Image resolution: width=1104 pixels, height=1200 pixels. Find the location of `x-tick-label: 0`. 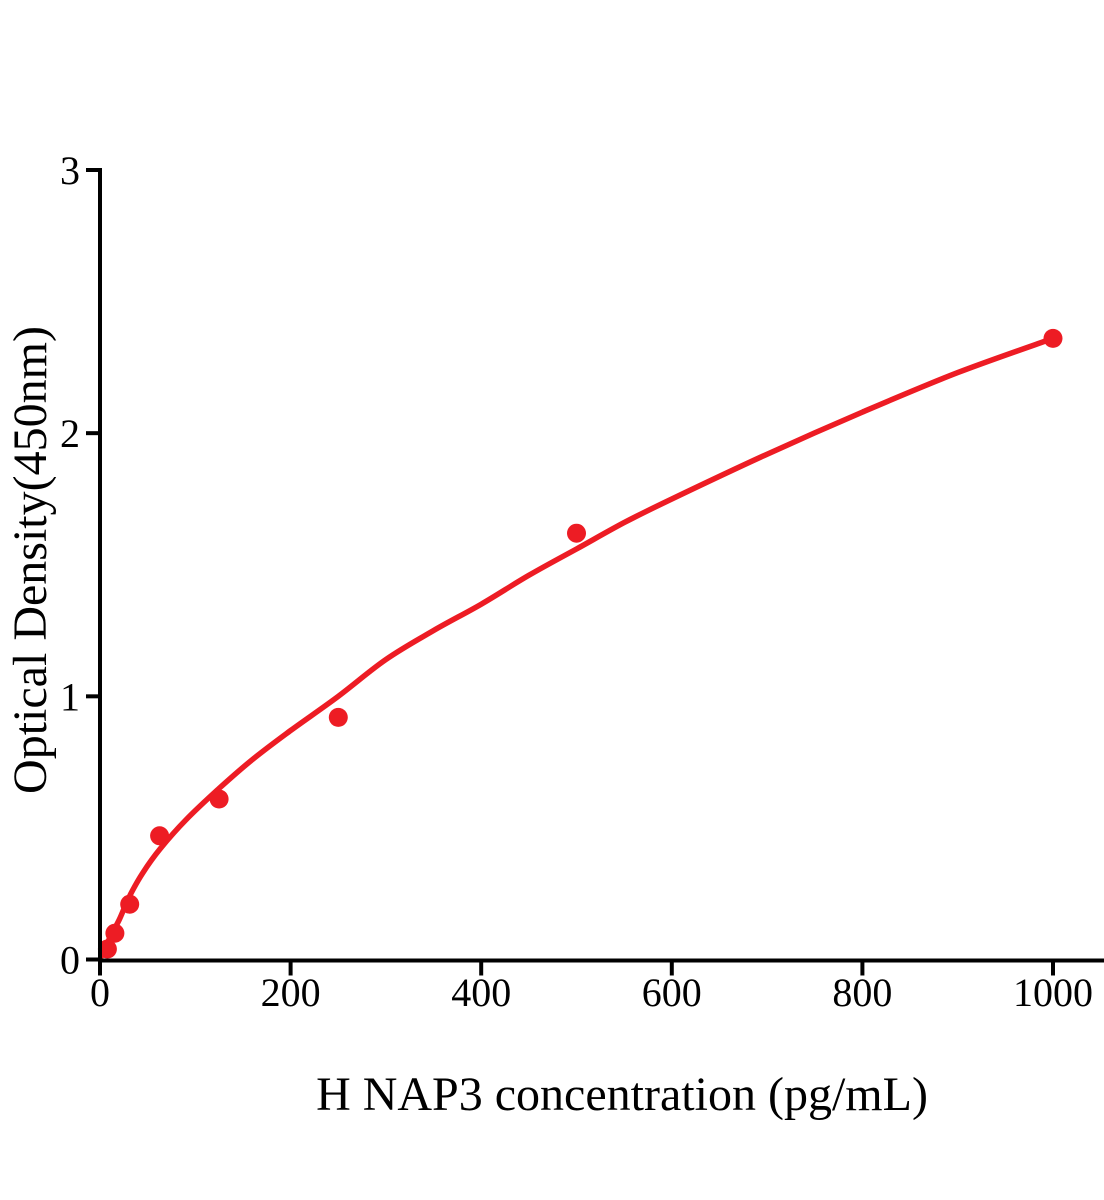

x-tick-label: 0 is located at coordinates (100, 992).